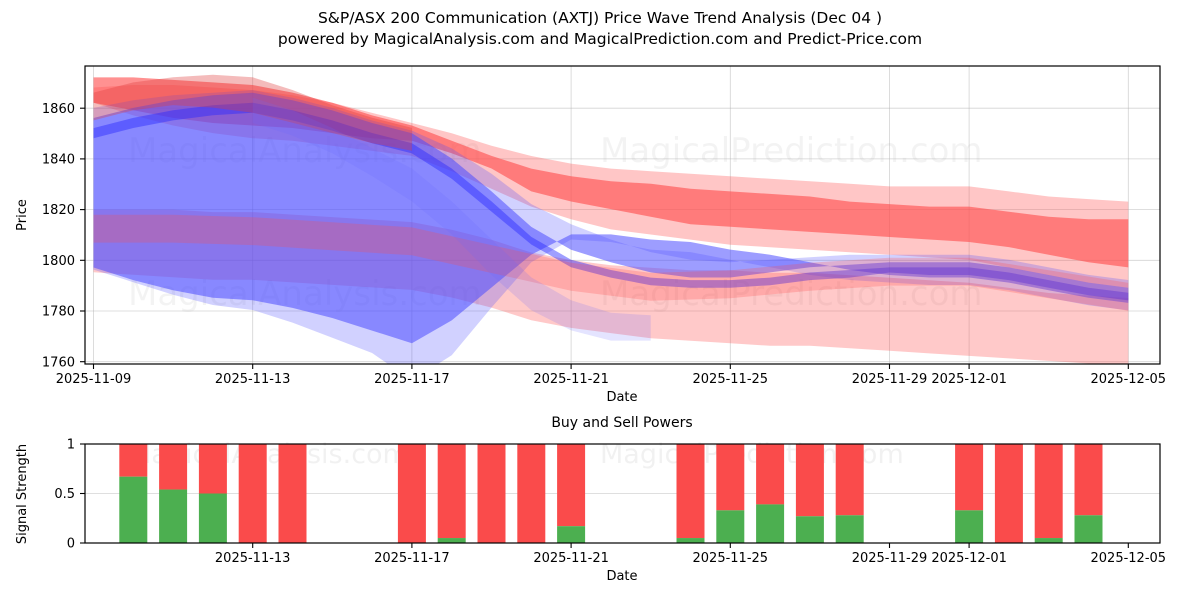 Image resolution: width=1200 pixels, height=600 pixels. I want to click on bottom-ytick-label: 1, so click(71, 445).